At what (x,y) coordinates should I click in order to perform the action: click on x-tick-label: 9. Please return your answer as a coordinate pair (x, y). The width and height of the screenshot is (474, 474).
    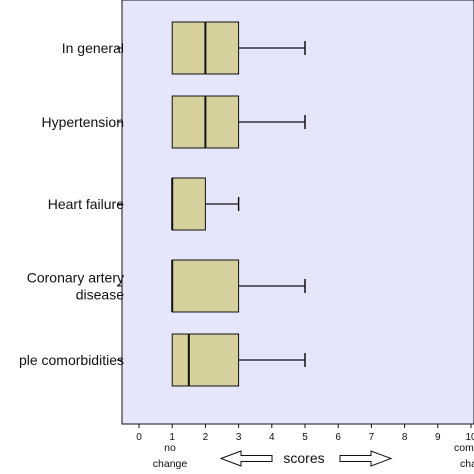
    Looking at the image, I should click on (438, 437).